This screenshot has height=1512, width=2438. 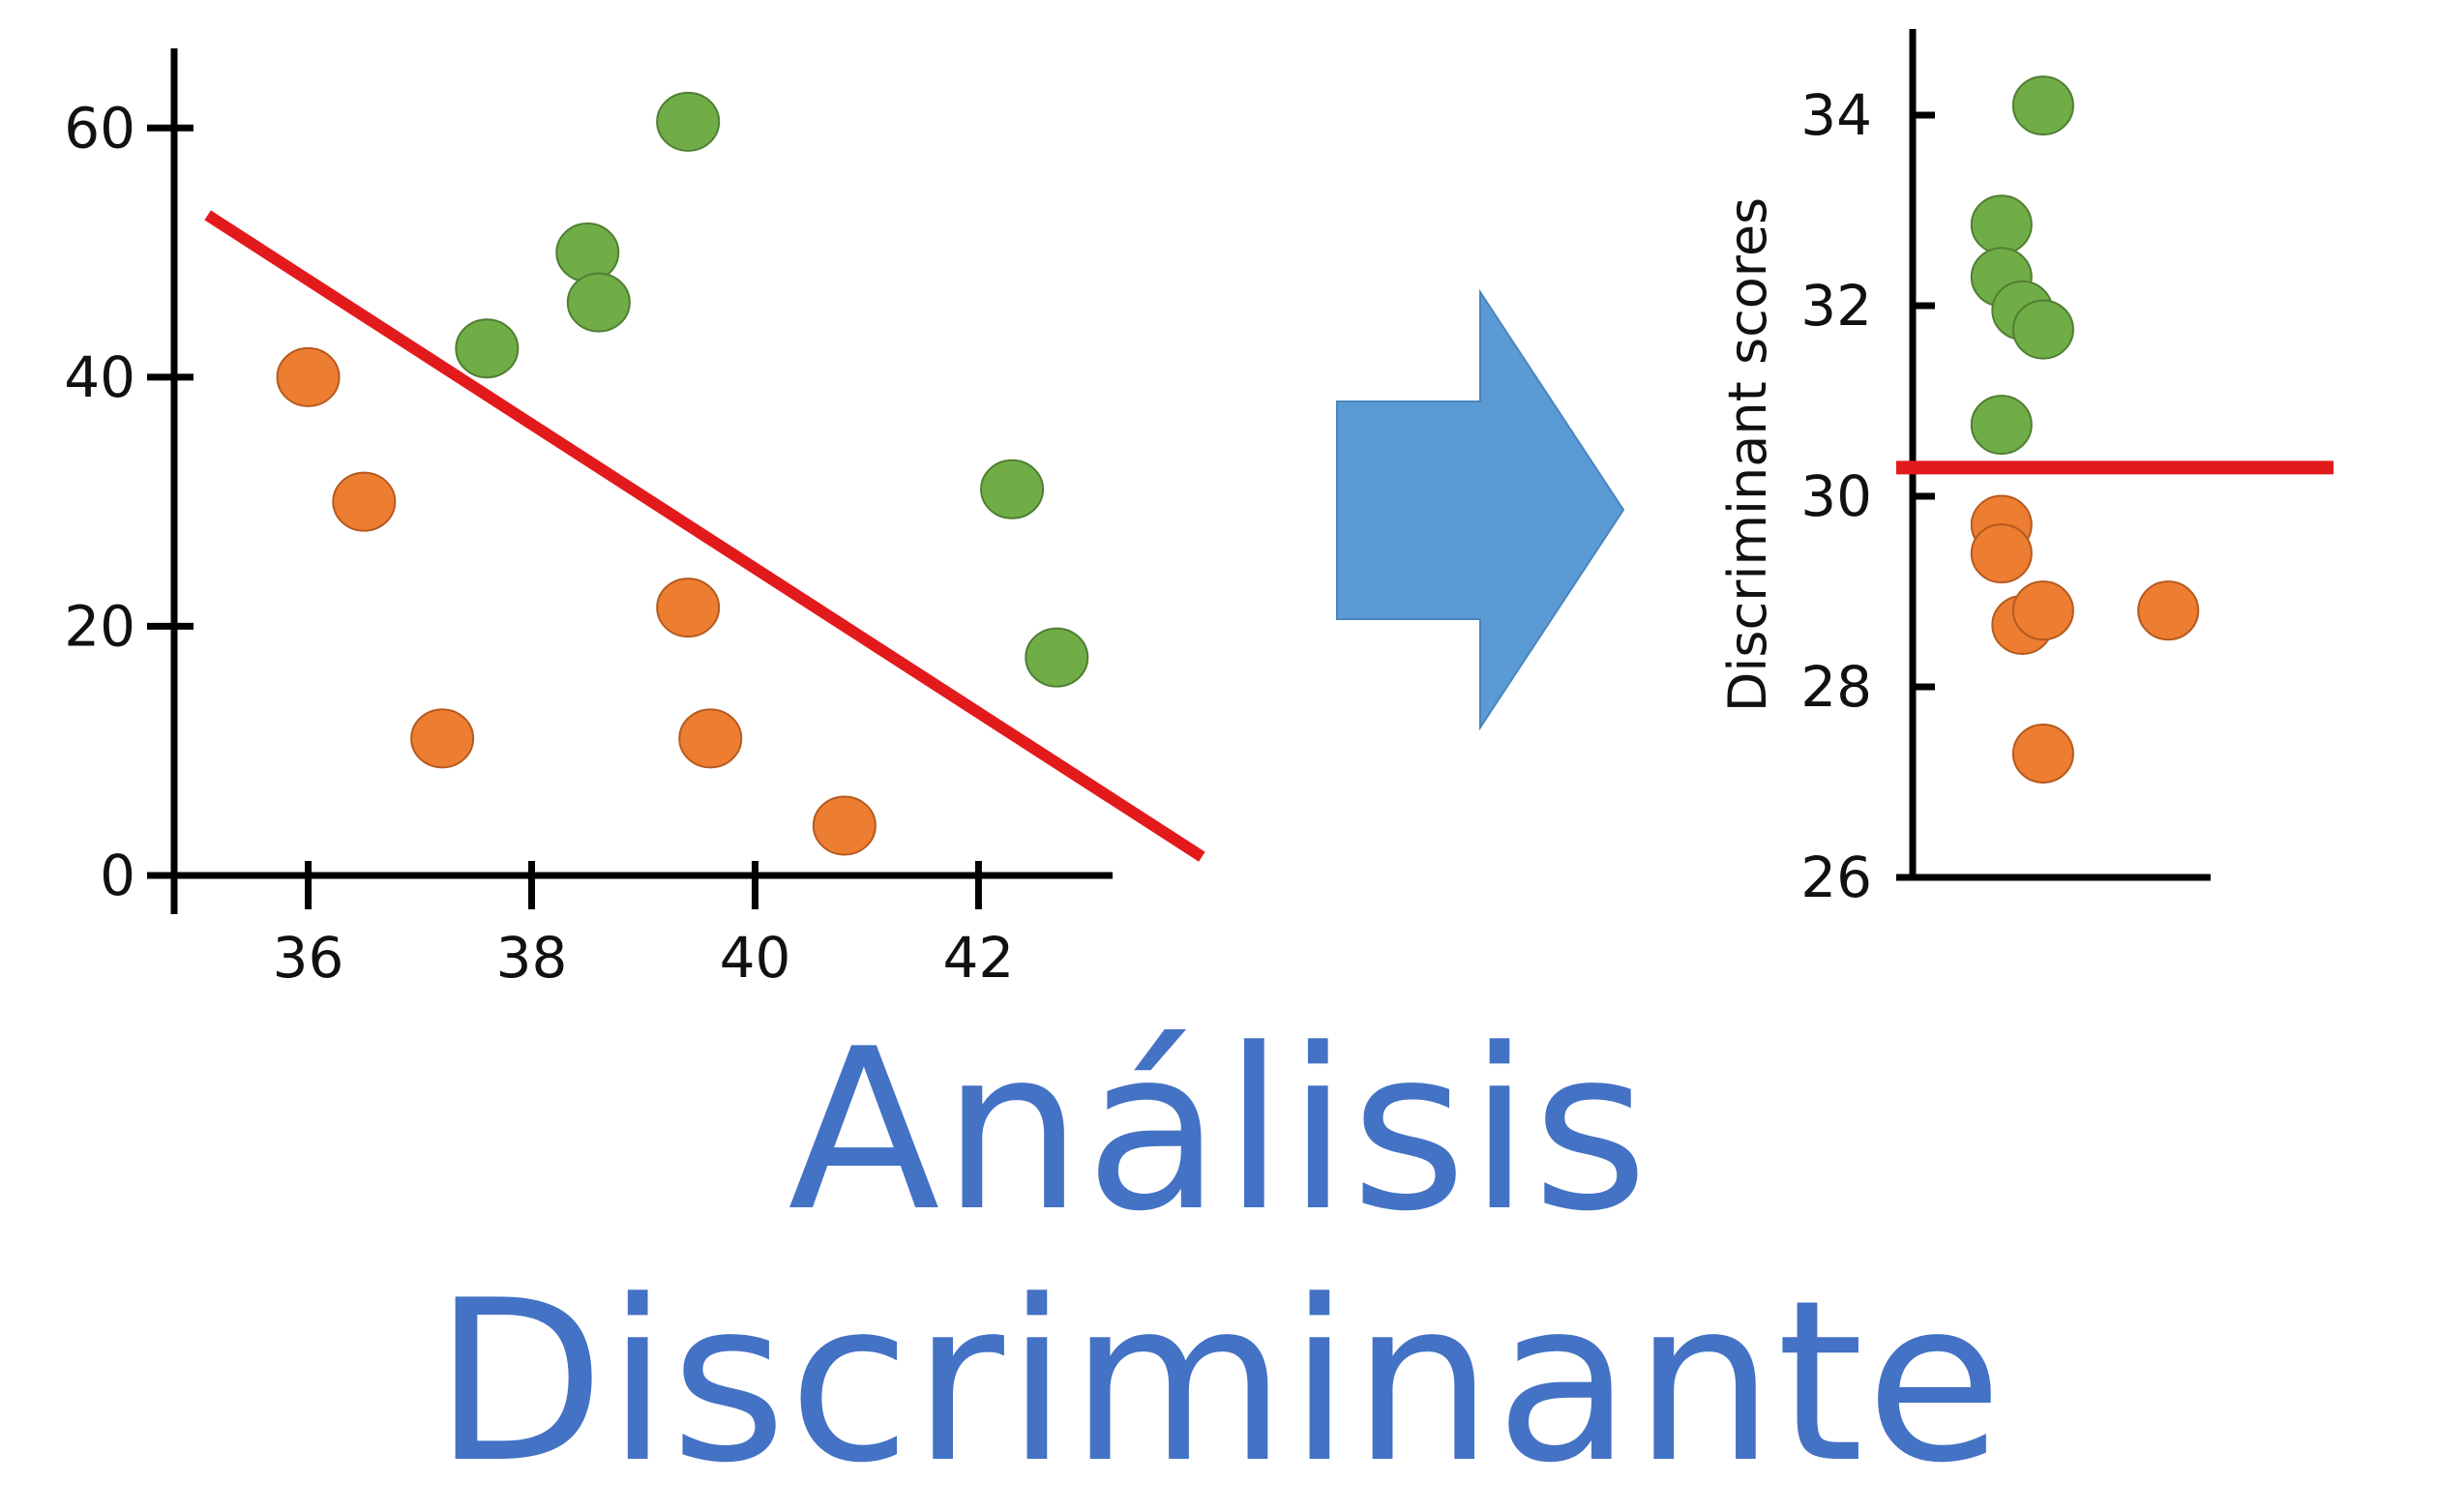 I want to click on y-tick-label: 30, so click(x=1836, y=496).